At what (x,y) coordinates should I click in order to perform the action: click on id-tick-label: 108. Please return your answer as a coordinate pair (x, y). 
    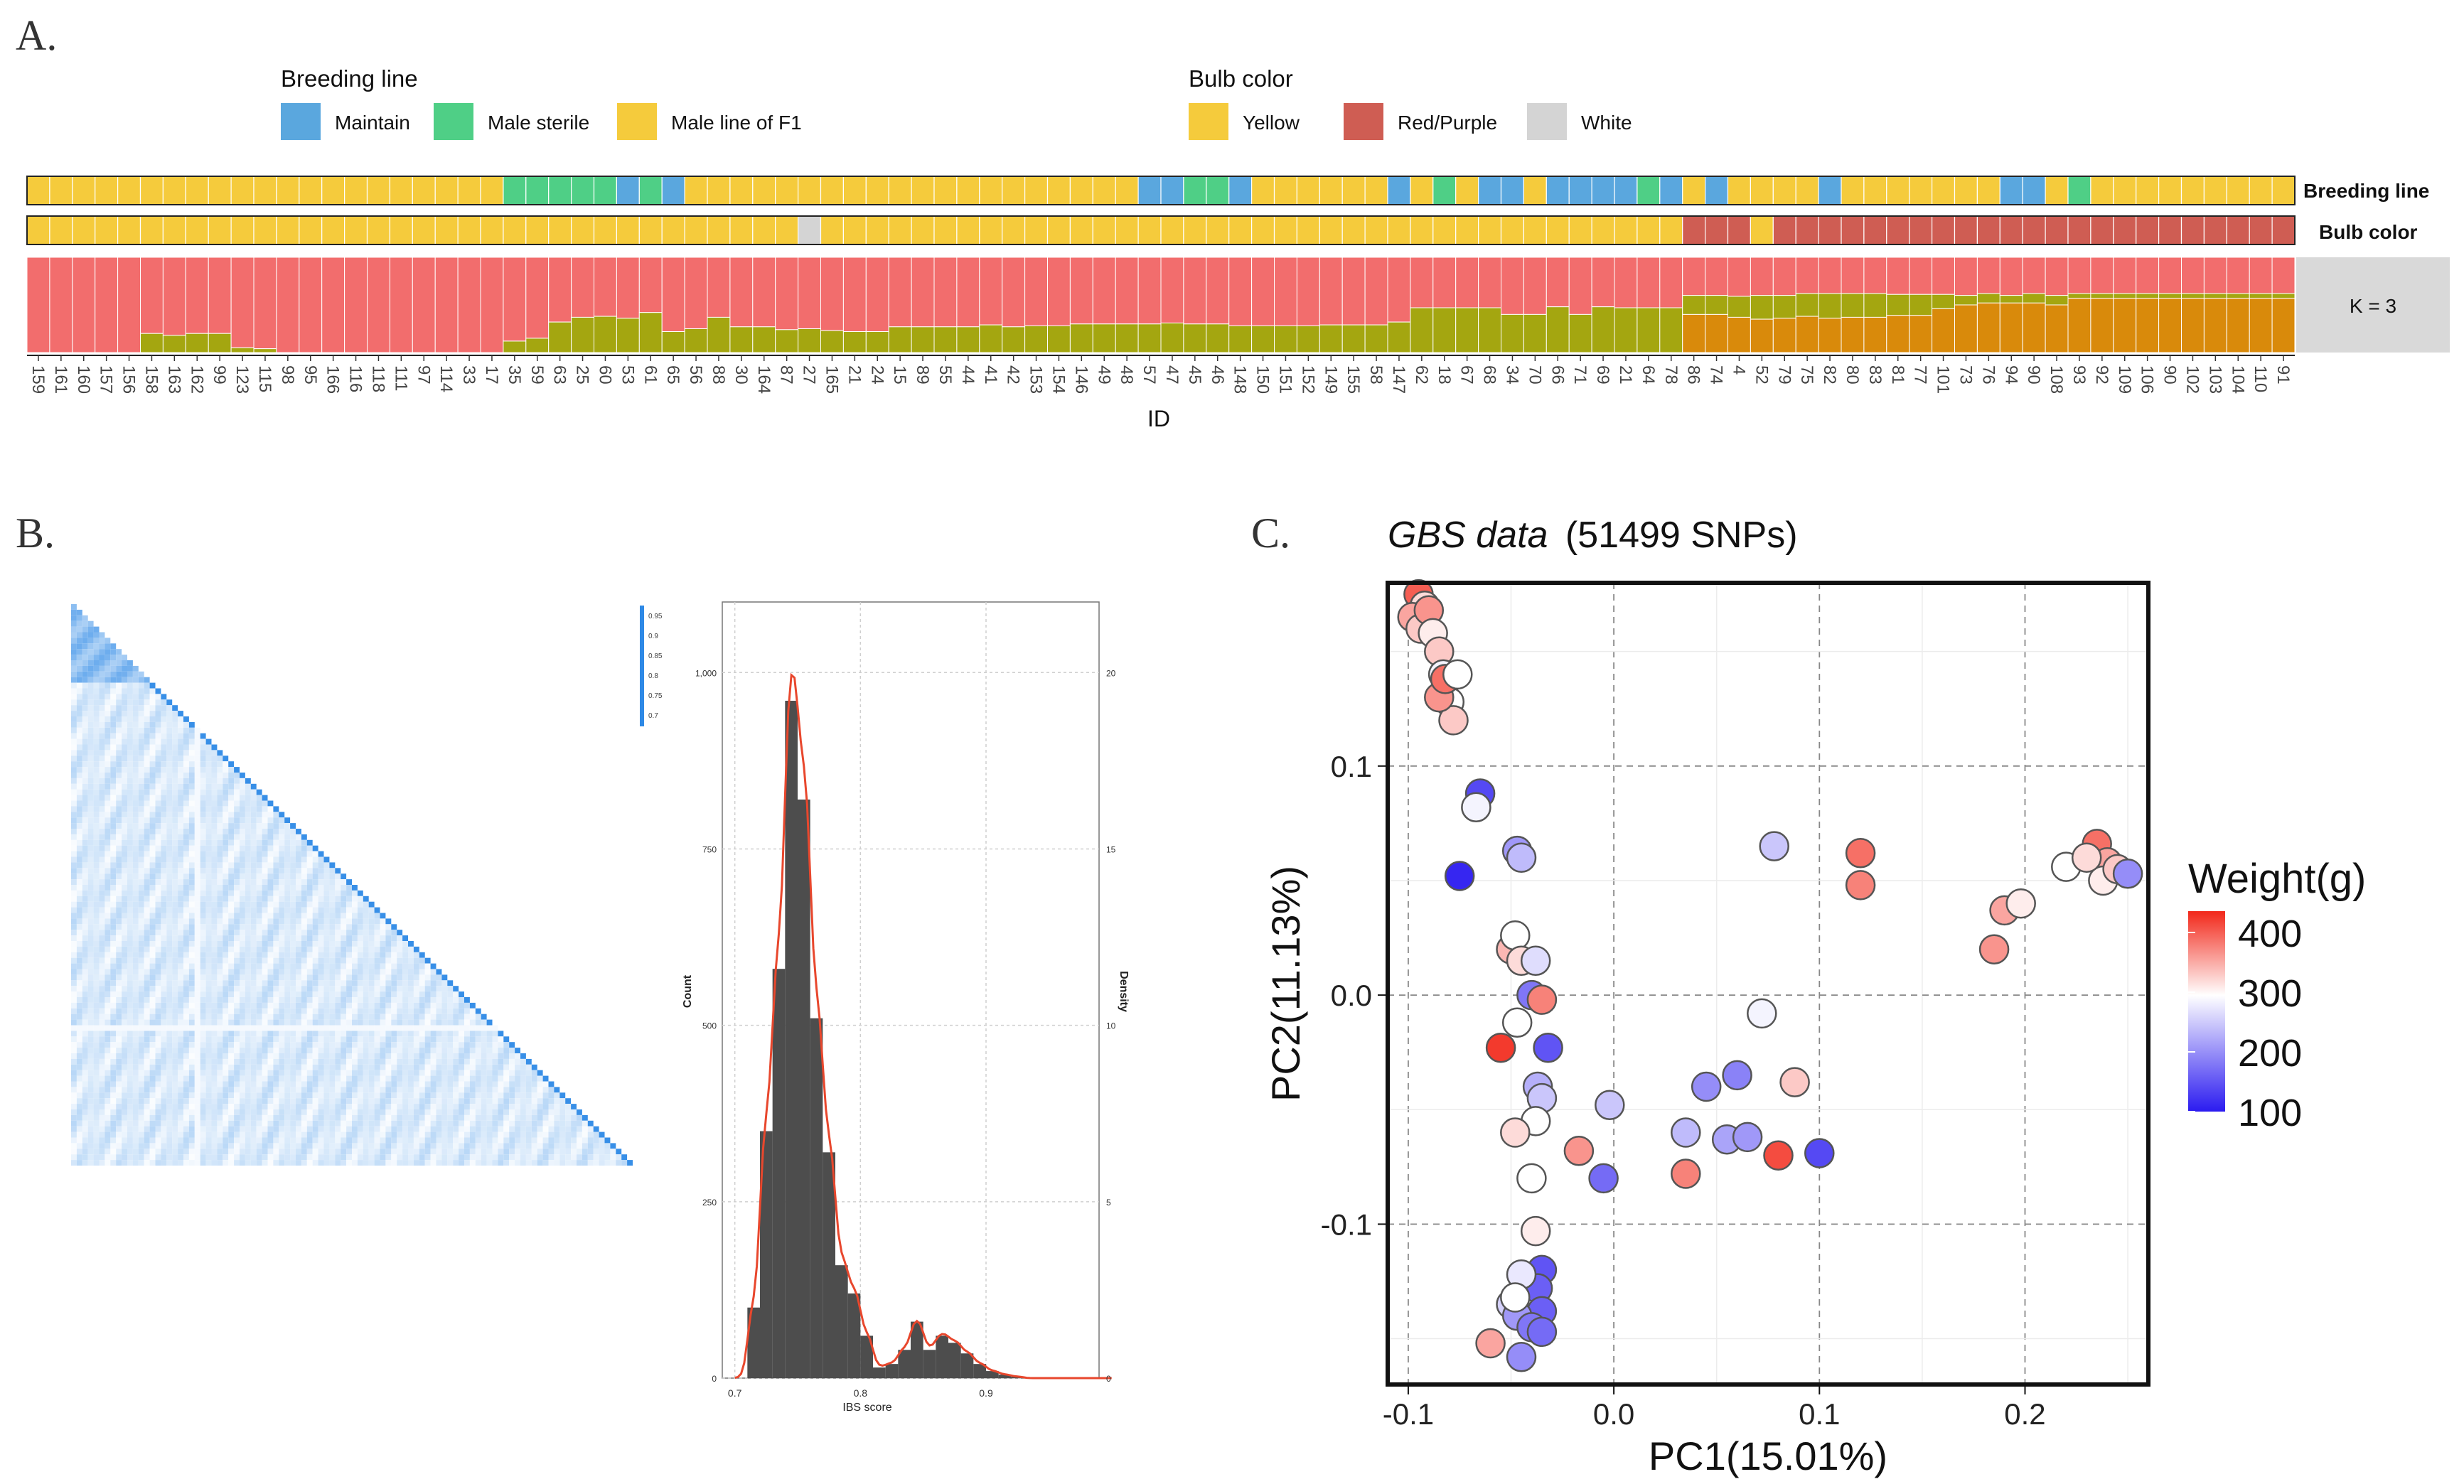
    Looking at the image, I should click on (2056, 379).